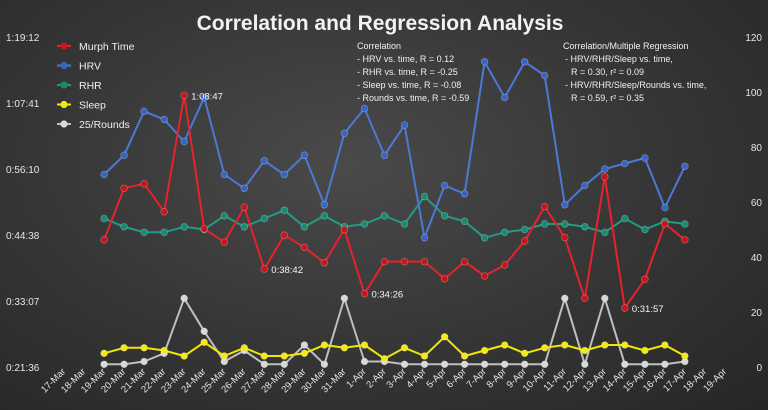  What do you see at coordinates (757, 258) in the screenshot?
I see `y-right-tick-label: 40` at bounding box center [757, 258].